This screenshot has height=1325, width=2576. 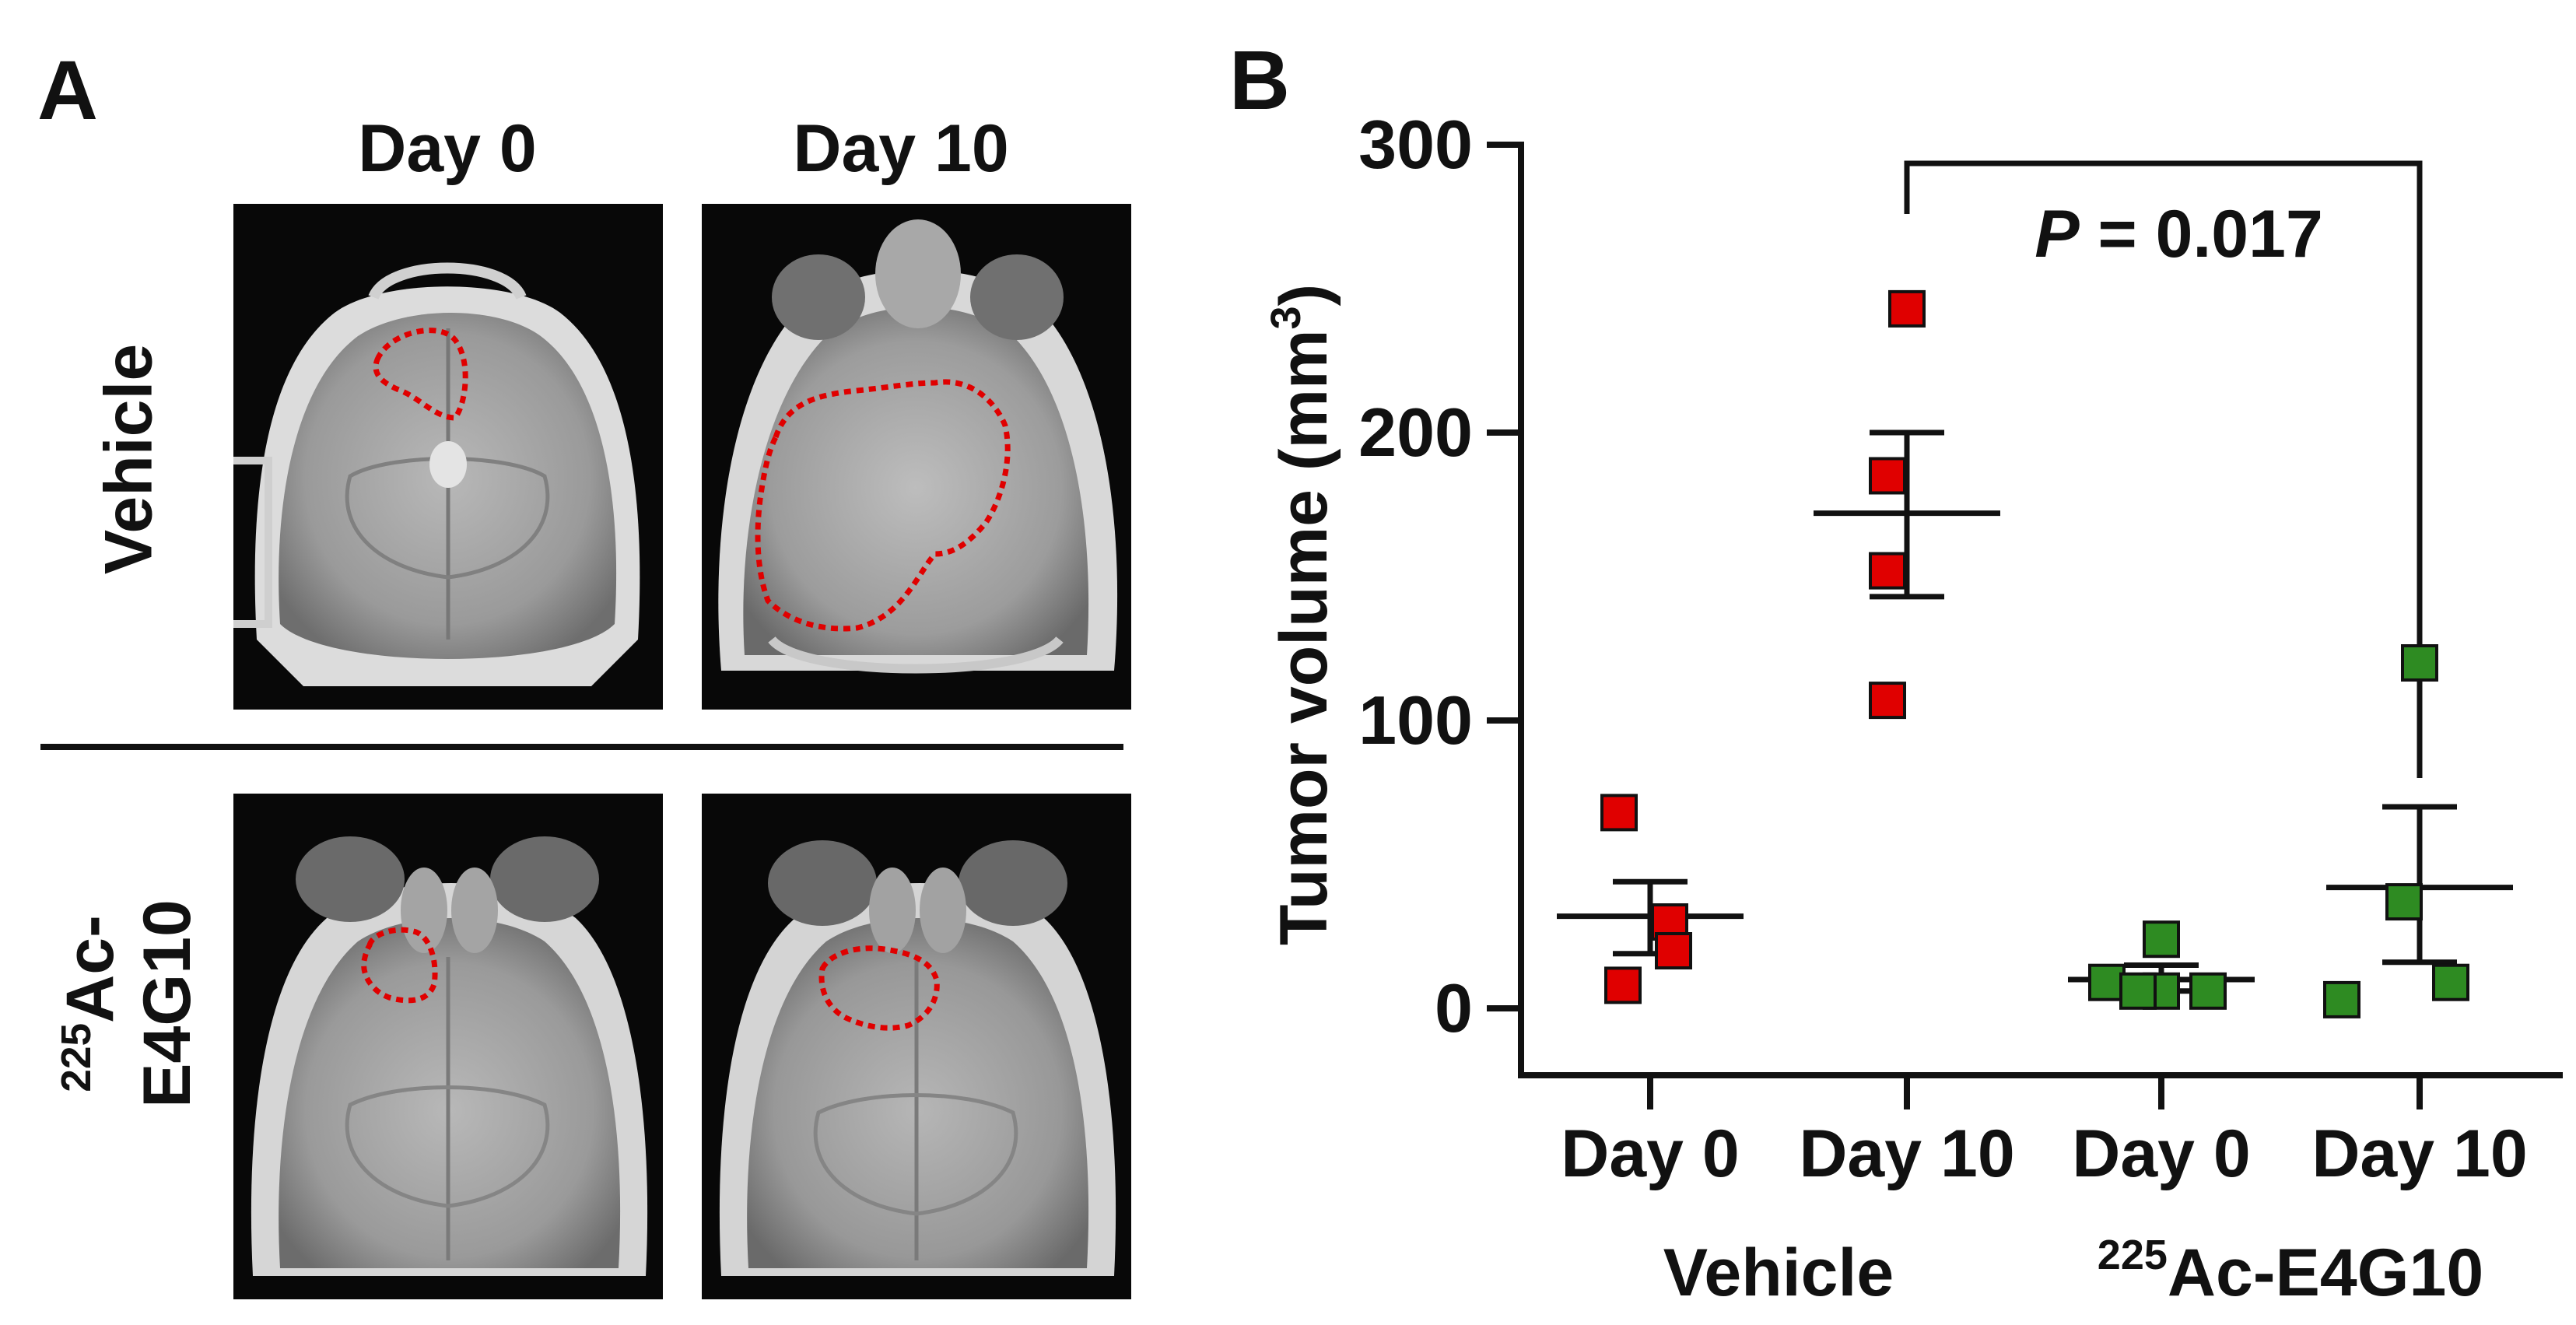 What do you see at coordinates (917, 1046) in the screenshot?
I see `mri-225ac-e4g10-day10` at bounding box center [917, 1046].